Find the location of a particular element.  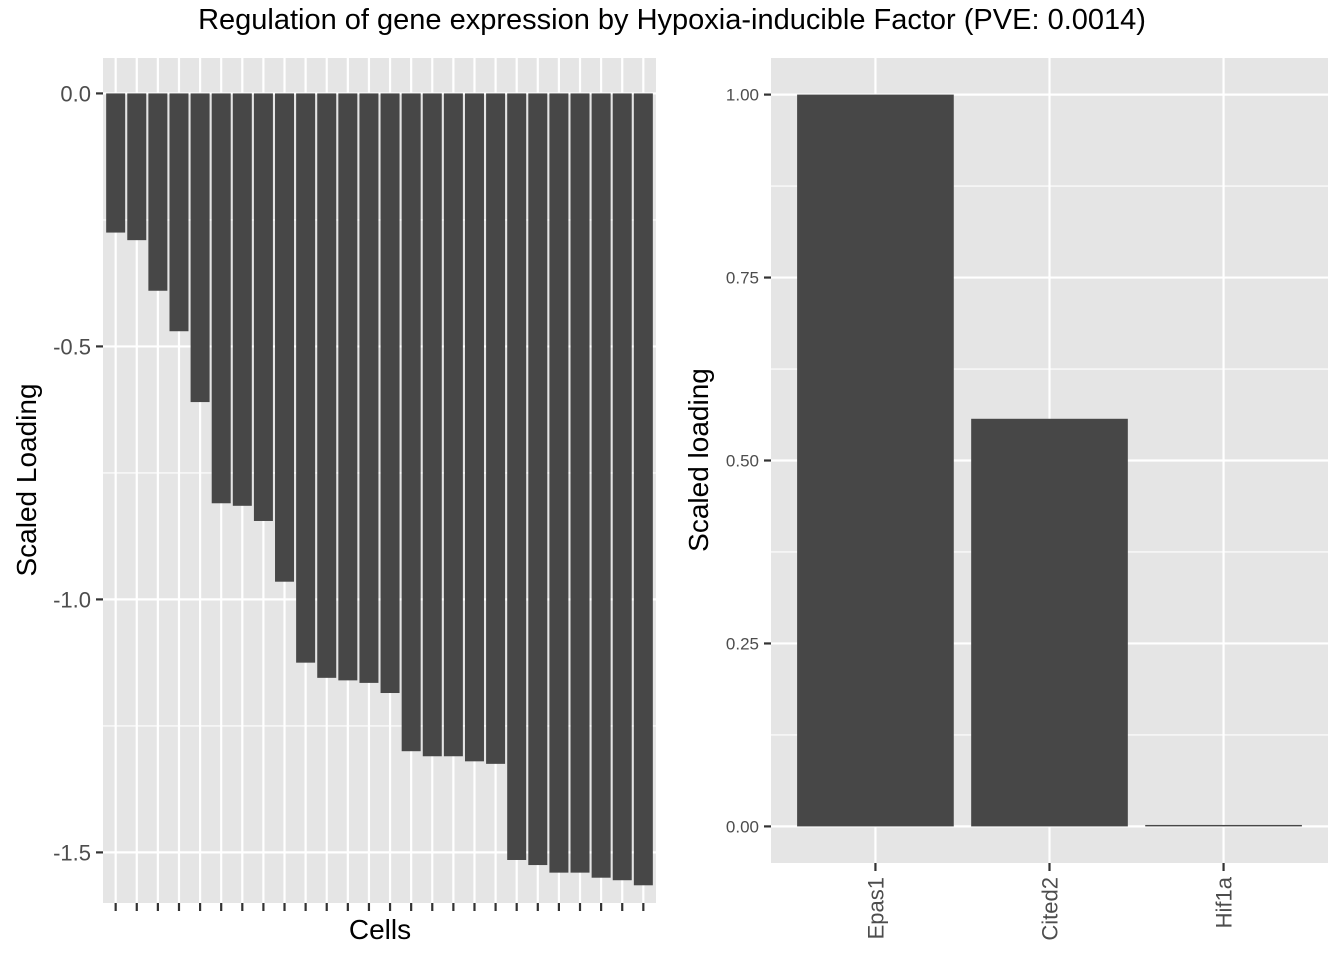

gene-bar-hif1a is located at coordinates (1223, 825).